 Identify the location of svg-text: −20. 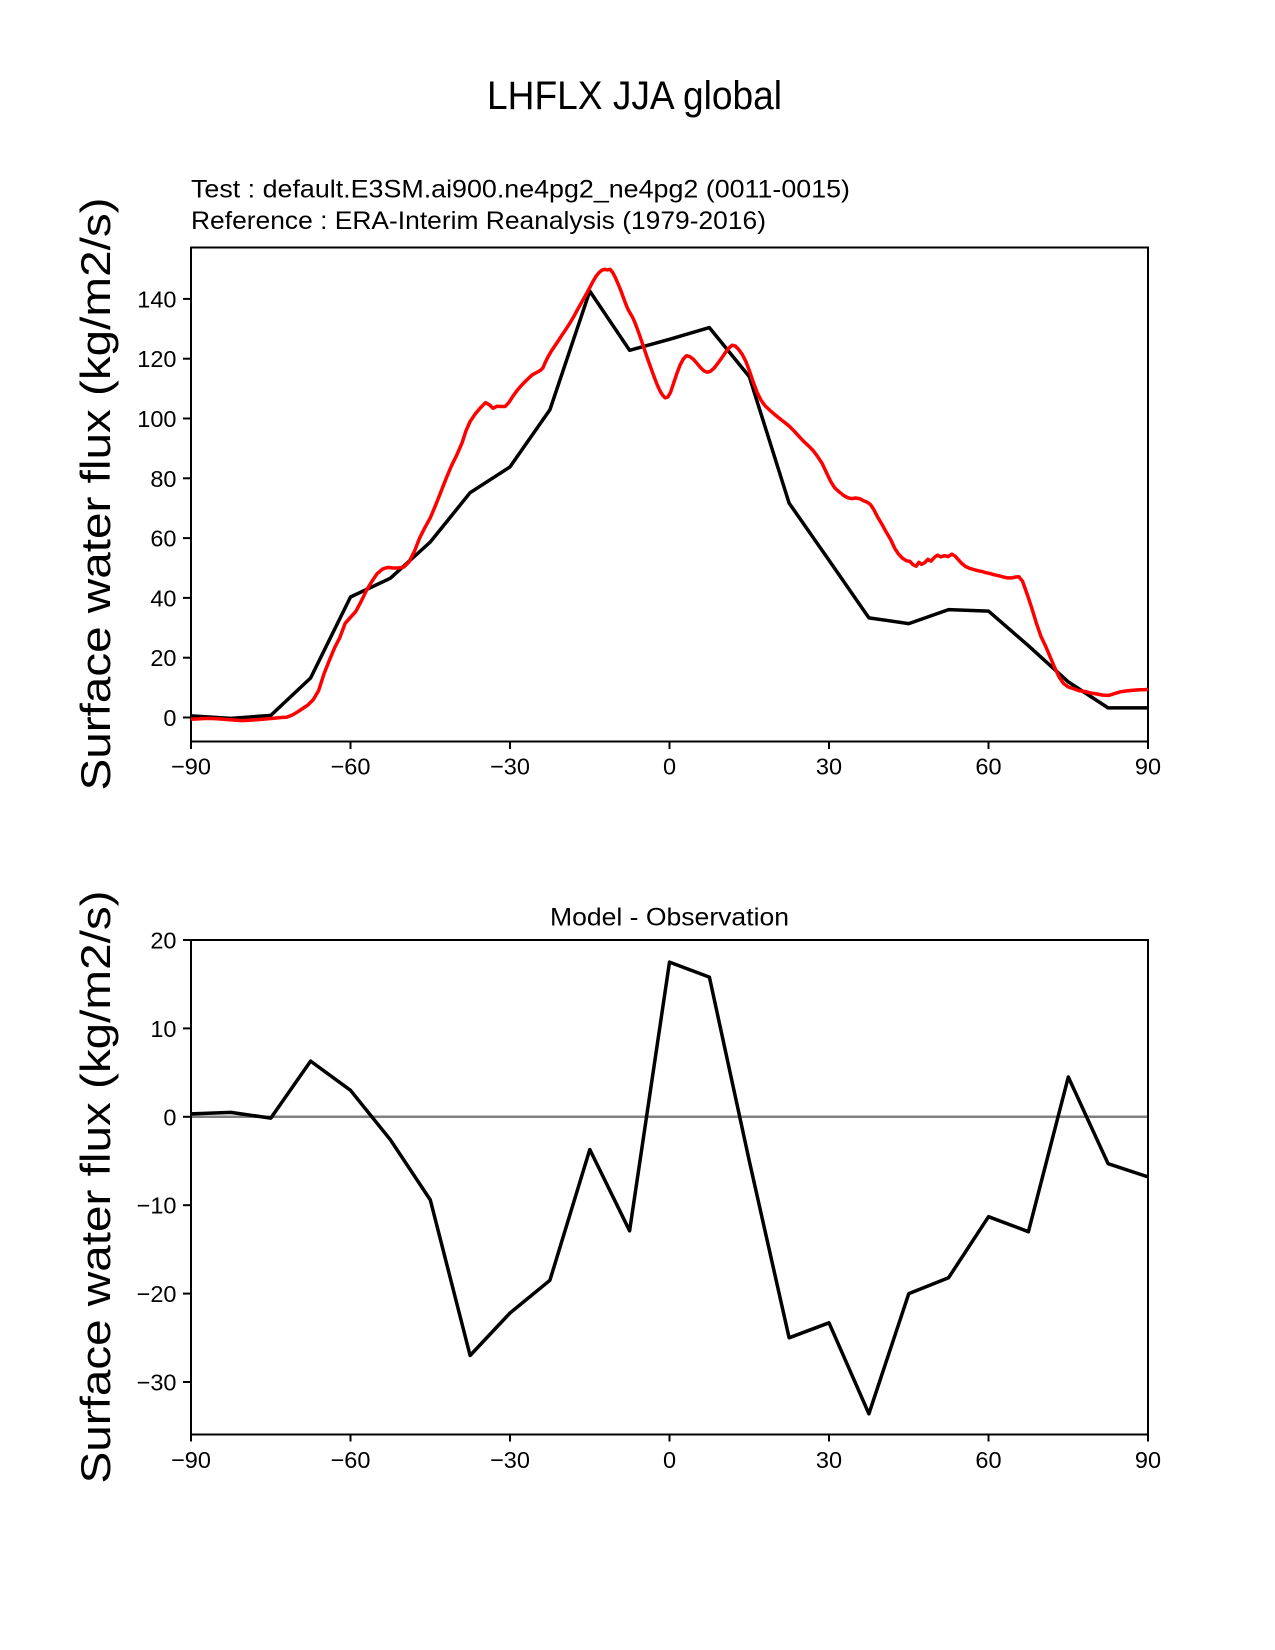
(157, 1294).